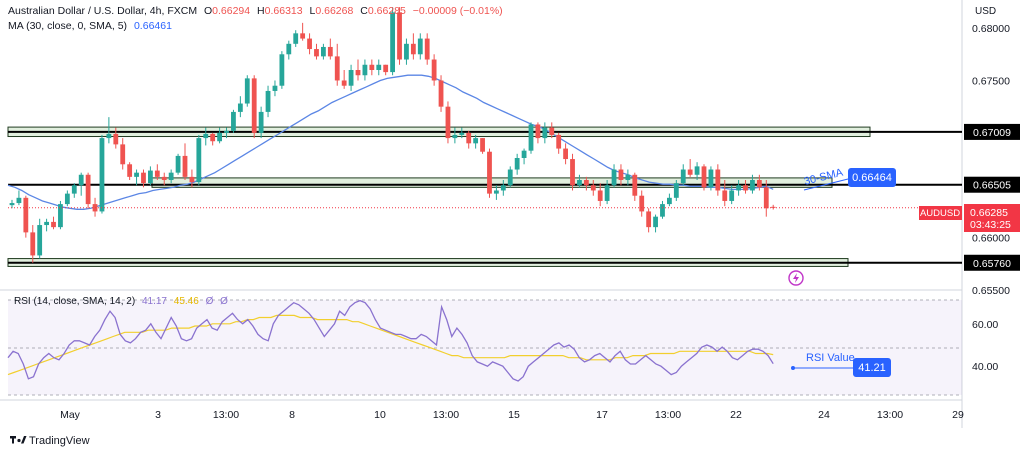  What do you see at coordinates (985, 346) in the screenshot?
I see `rsi-axis: 60.00 40.00` at bounding box center [985, 346].